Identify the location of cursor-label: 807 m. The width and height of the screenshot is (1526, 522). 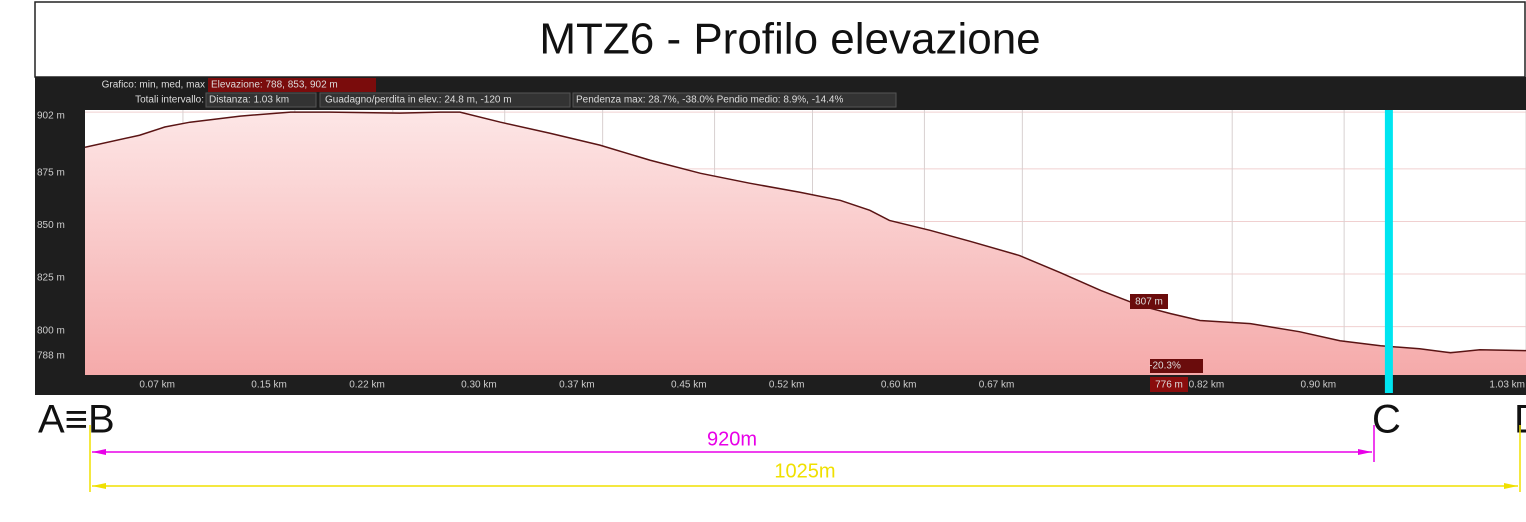
(1149, 302).